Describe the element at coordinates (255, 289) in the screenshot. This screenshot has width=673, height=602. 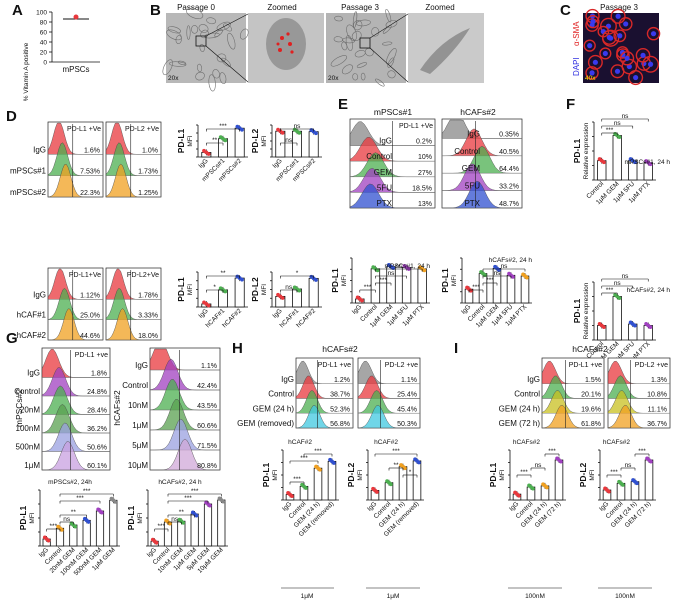
I see `bar-y-label: PD-L2` at that location.